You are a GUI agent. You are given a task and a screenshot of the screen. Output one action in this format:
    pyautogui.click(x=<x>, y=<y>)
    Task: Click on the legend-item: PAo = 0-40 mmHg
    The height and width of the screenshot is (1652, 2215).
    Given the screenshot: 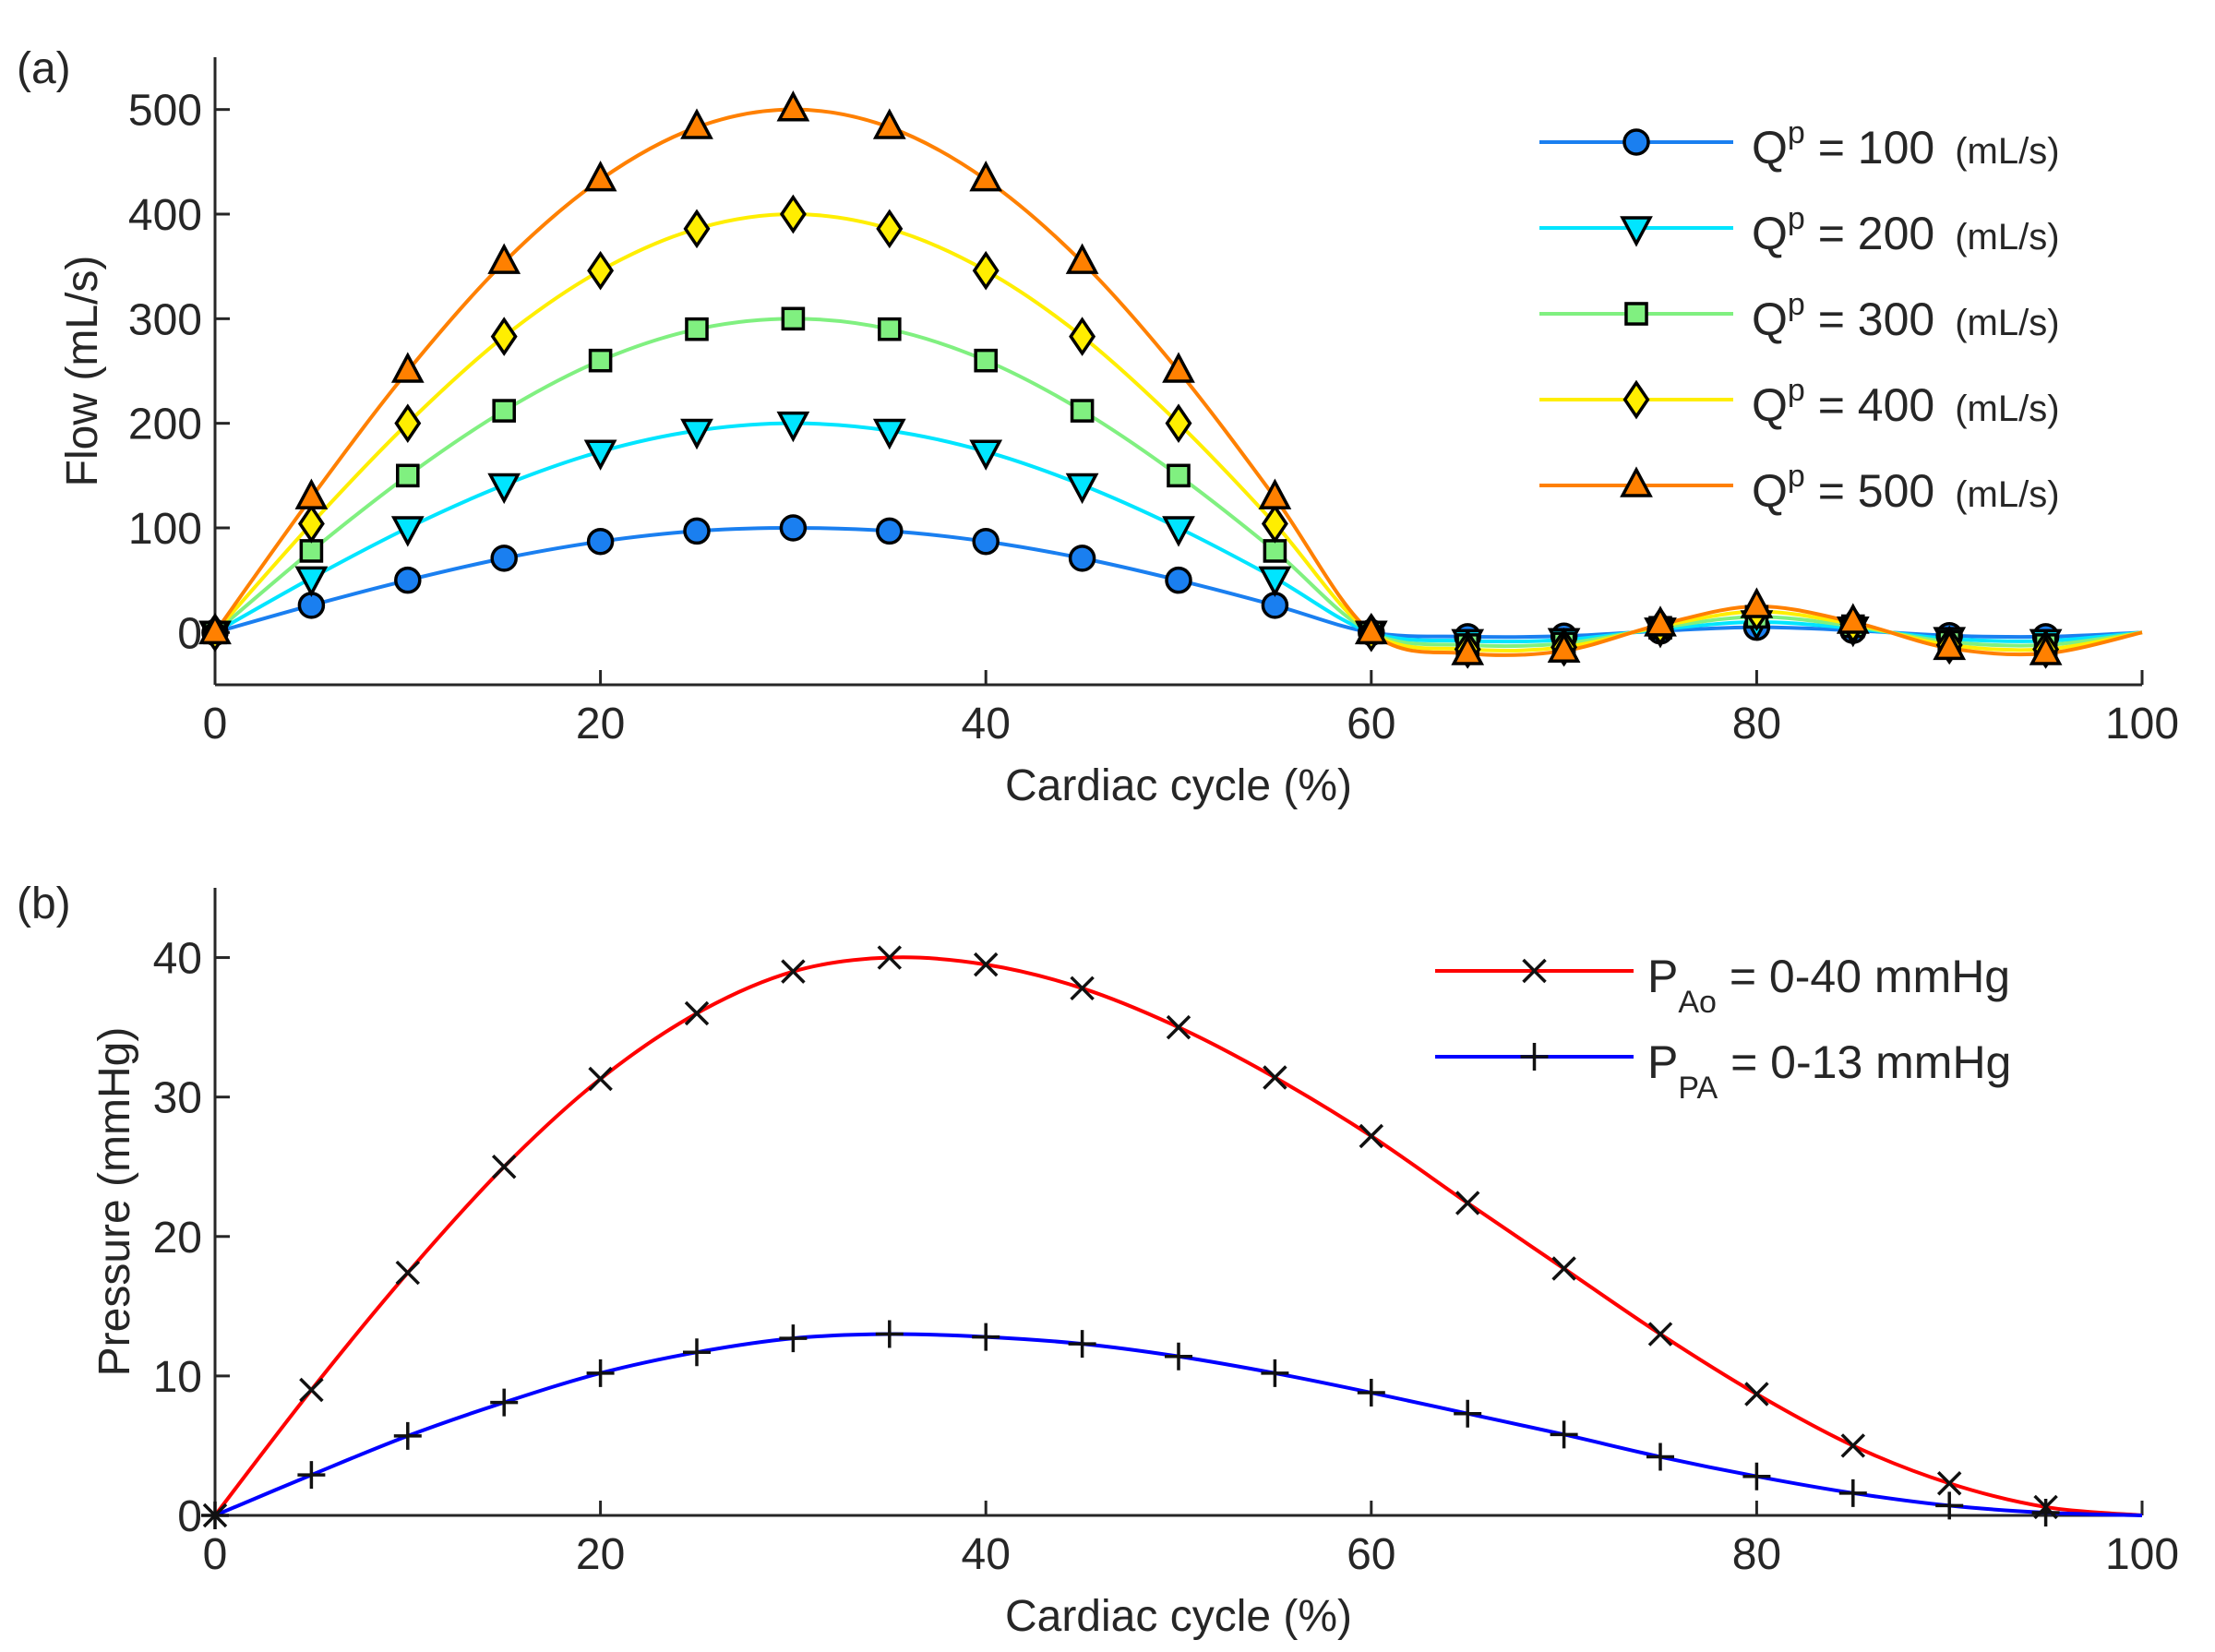 What is the action you would take?
    pyautogui.click(x=1723, y=985)
    